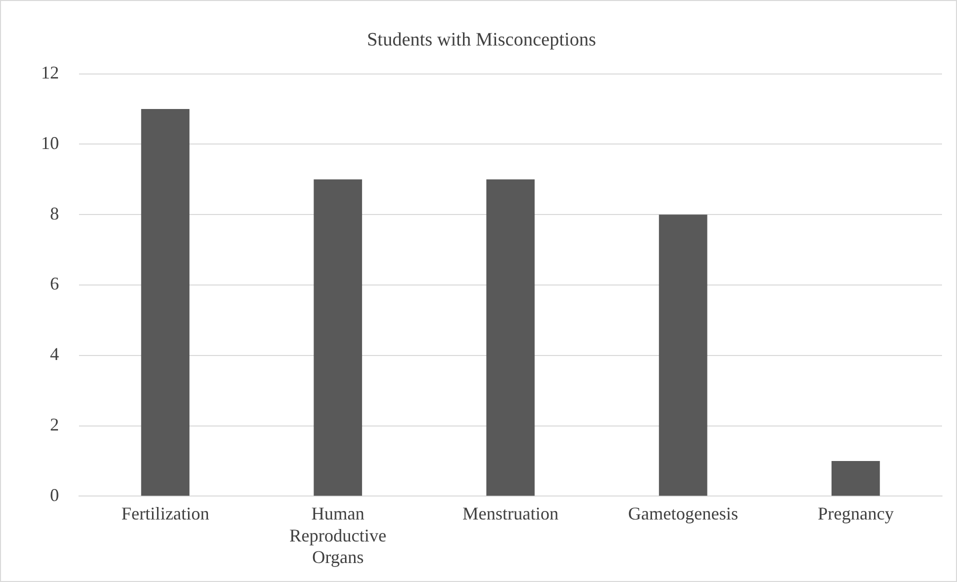 The height and width of the screenshot is (582, 957). I want to click on y-tick-label: 2, so click(54, 424).